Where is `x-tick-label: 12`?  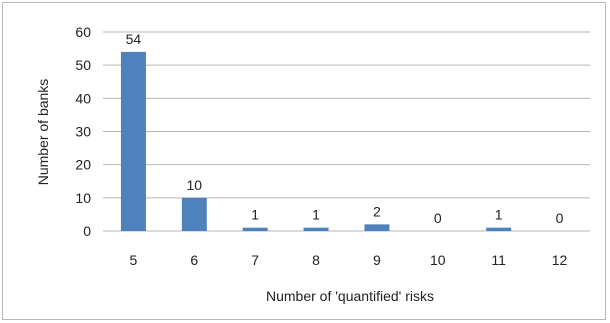 x-tick-label: 12 is located at coordinates (560, 260).